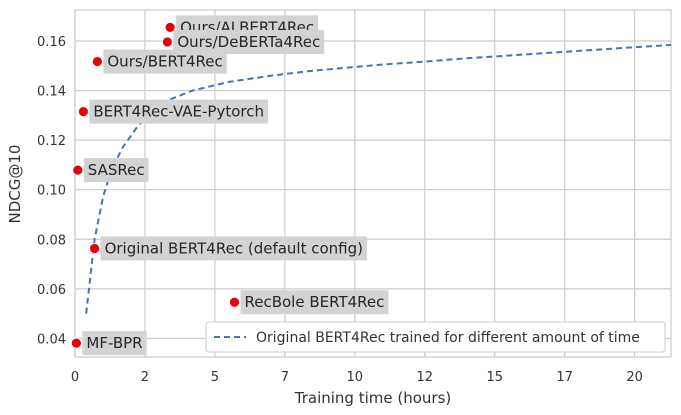 The image size is (681, 415). I want to click on point-label-text: SASRec, so click(116, 170).